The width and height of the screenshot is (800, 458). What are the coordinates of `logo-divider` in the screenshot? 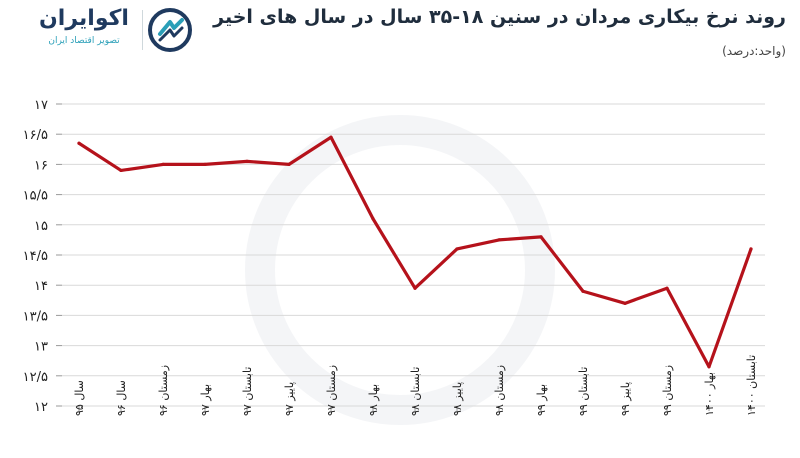 It's located at (142, 30).